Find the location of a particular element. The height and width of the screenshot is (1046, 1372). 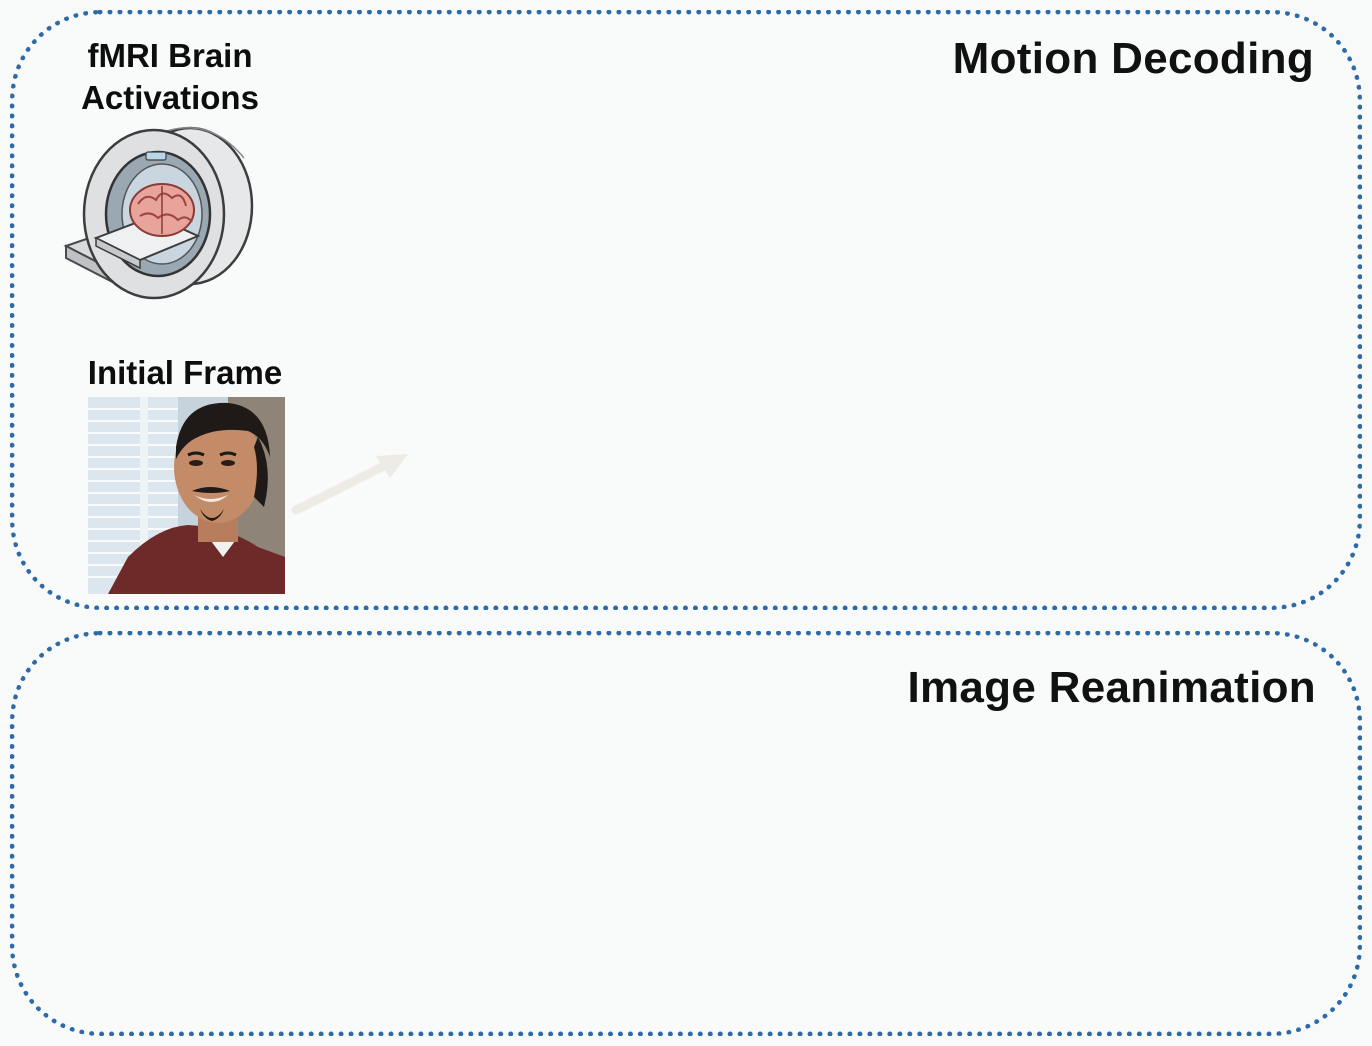

initial-frame-label: Initial Frame is located at coordinates (185, 372).